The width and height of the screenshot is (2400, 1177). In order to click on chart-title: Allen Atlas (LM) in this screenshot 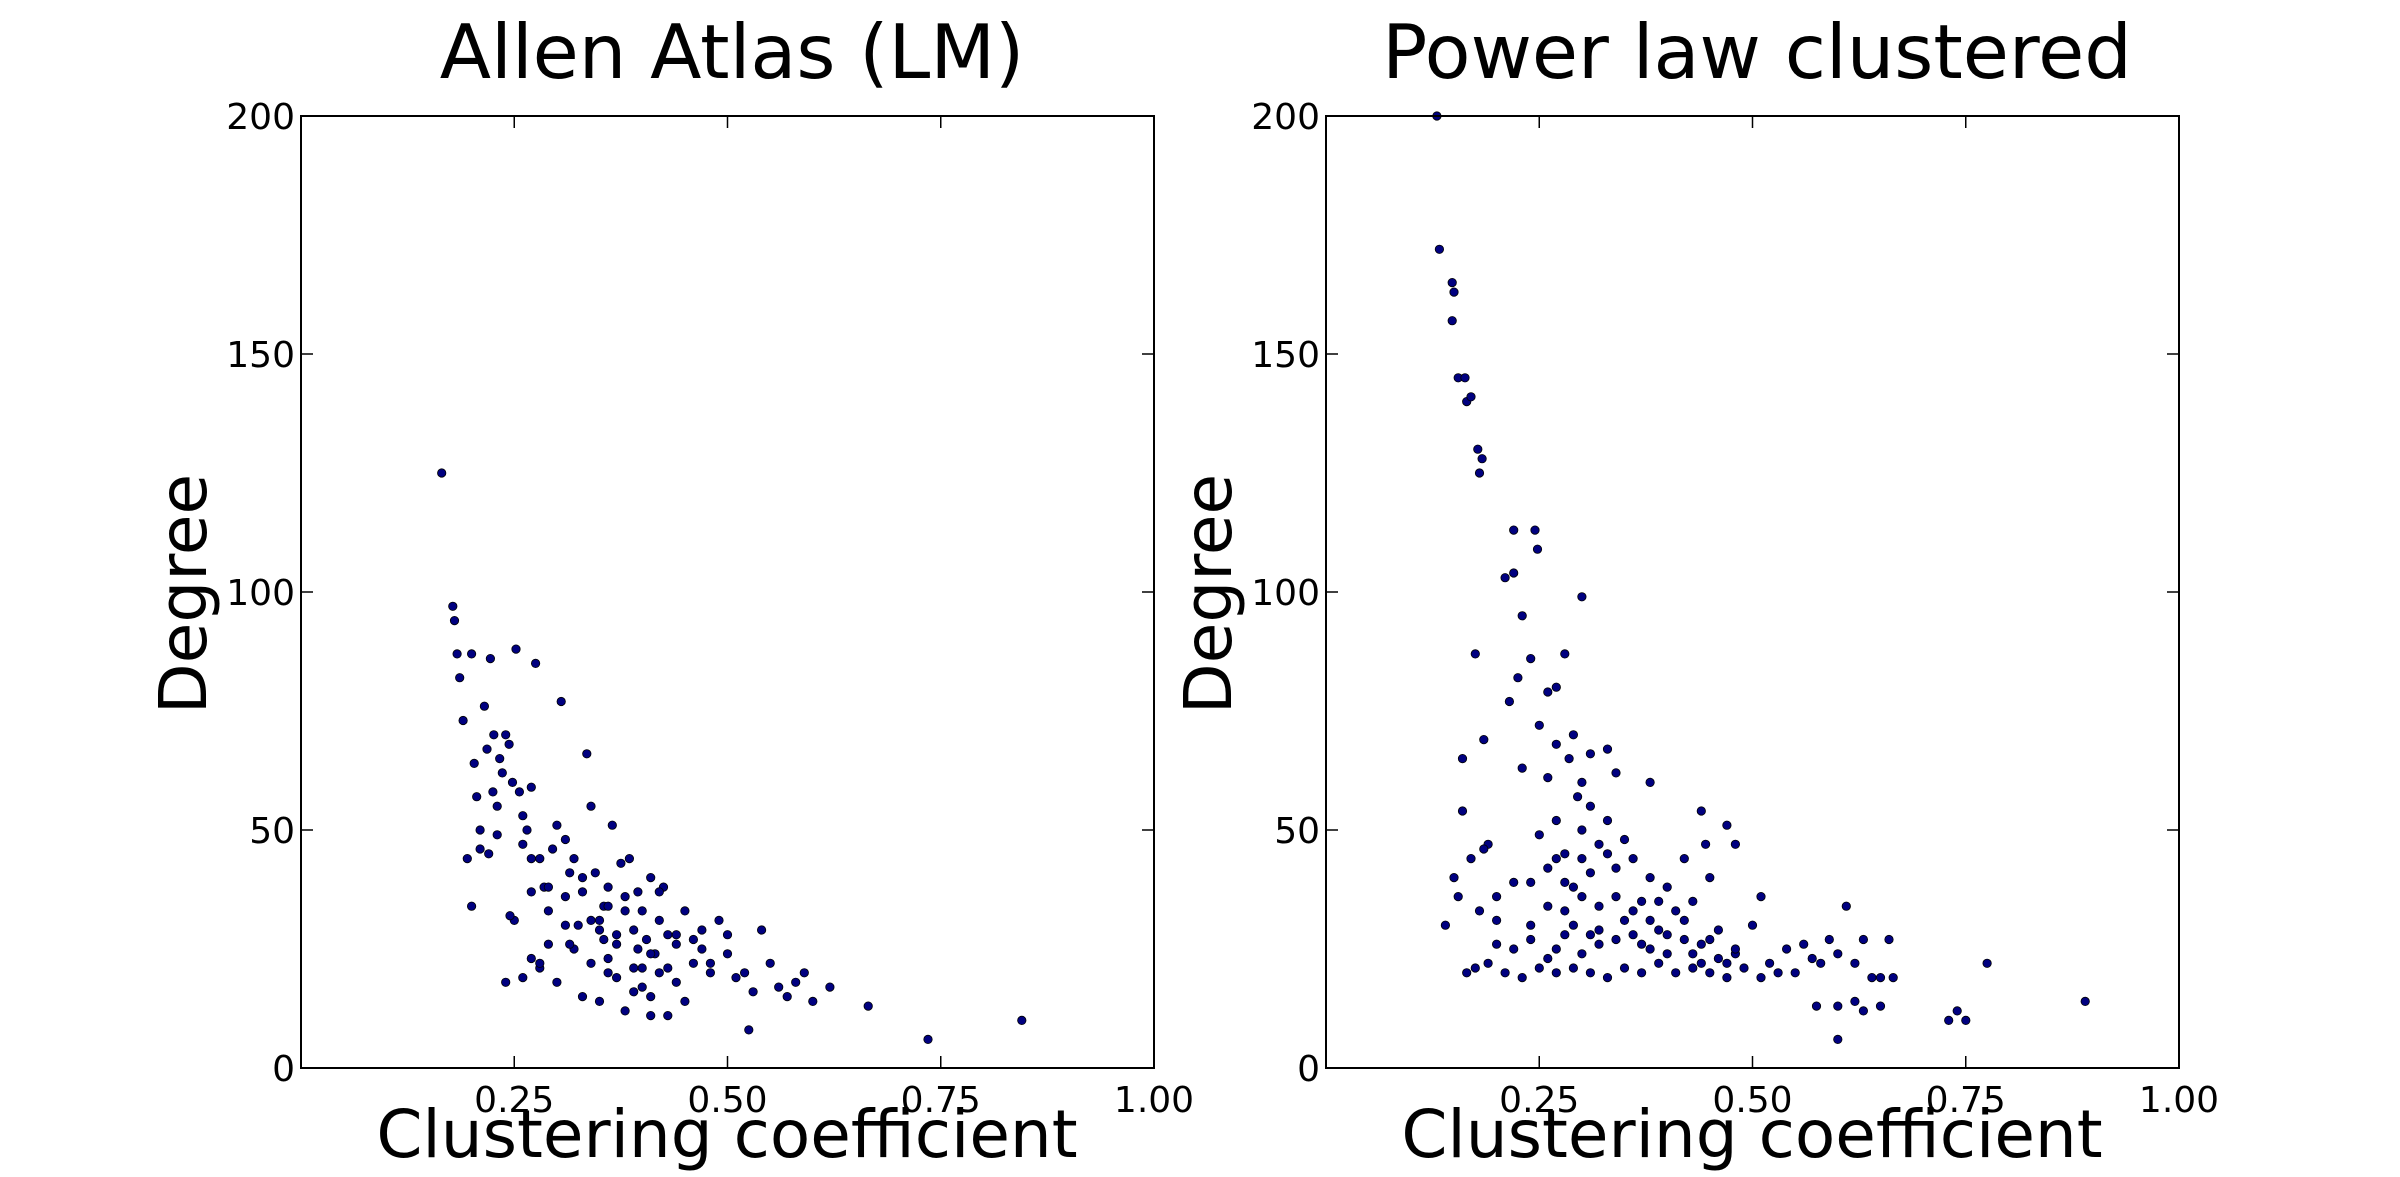, I will do `click(732, 52)`.